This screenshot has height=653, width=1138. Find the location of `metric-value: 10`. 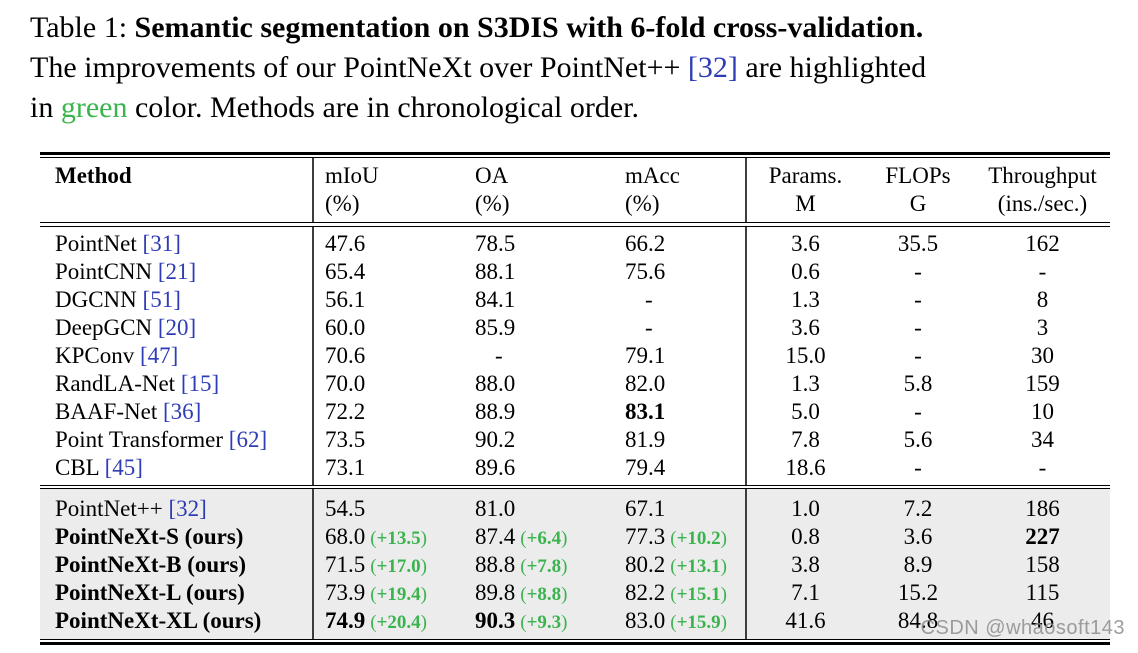

metric-value: 10 is located at coordinates (1042, 411).